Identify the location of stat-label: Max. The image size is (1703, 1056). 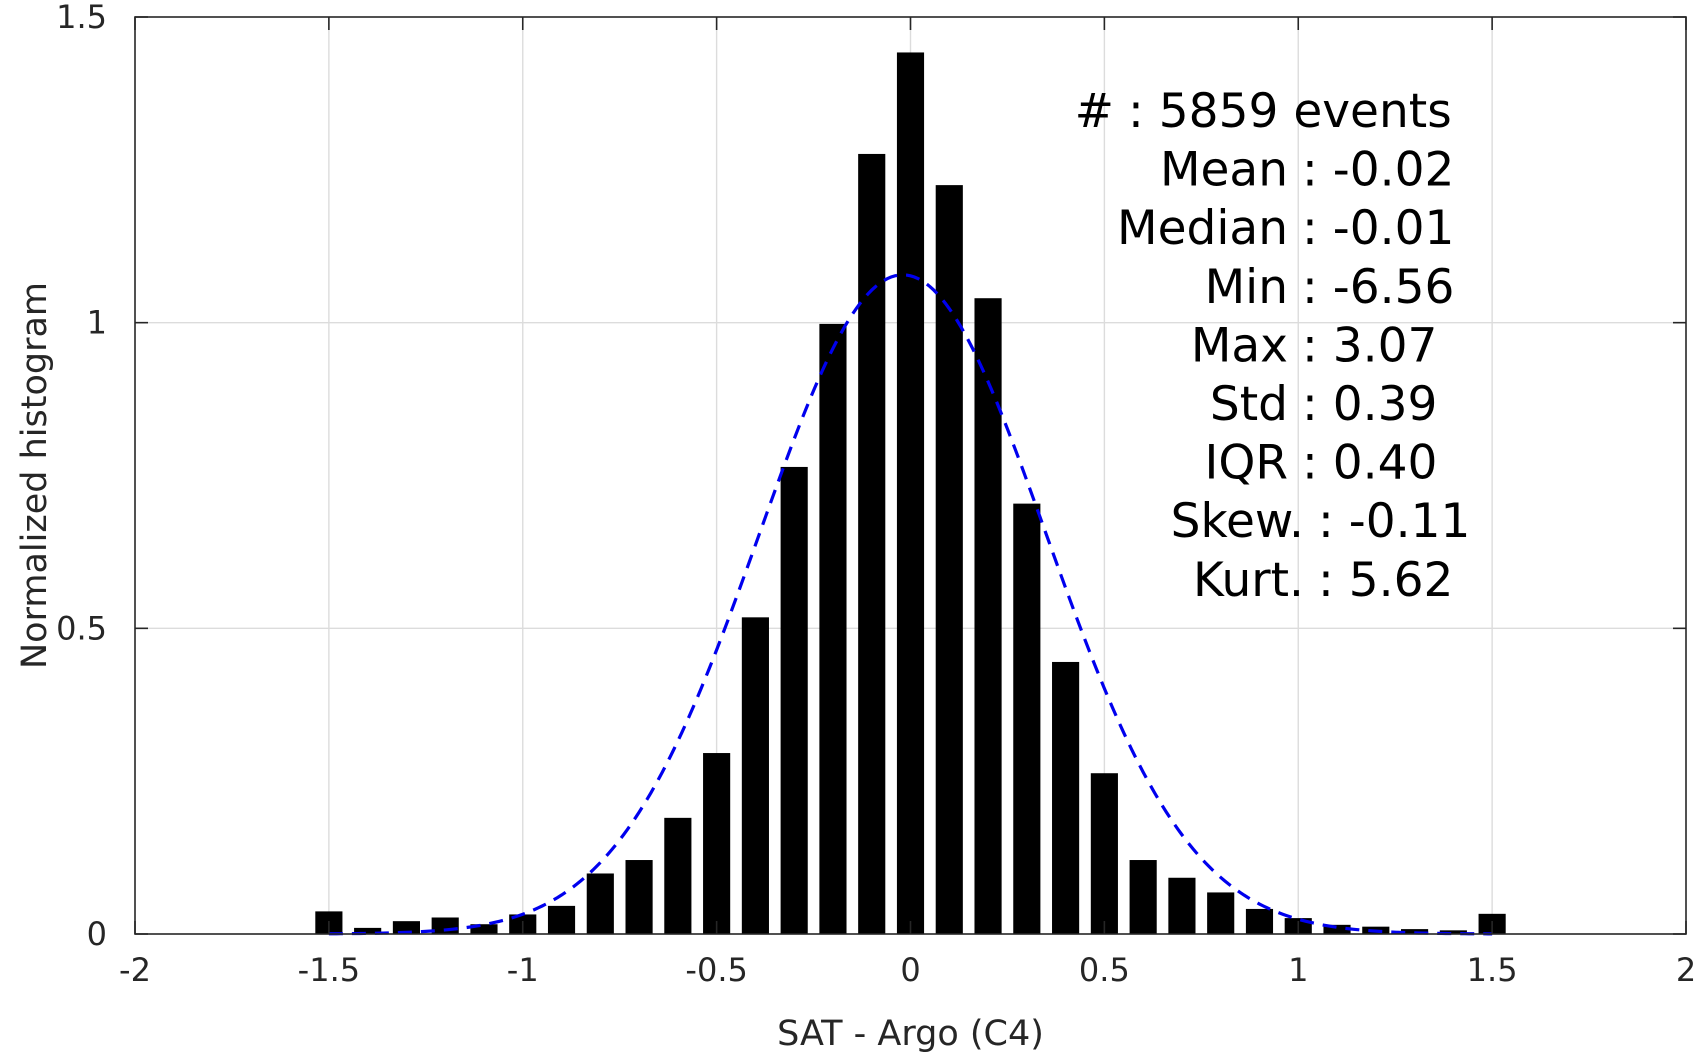
(1239, 345).